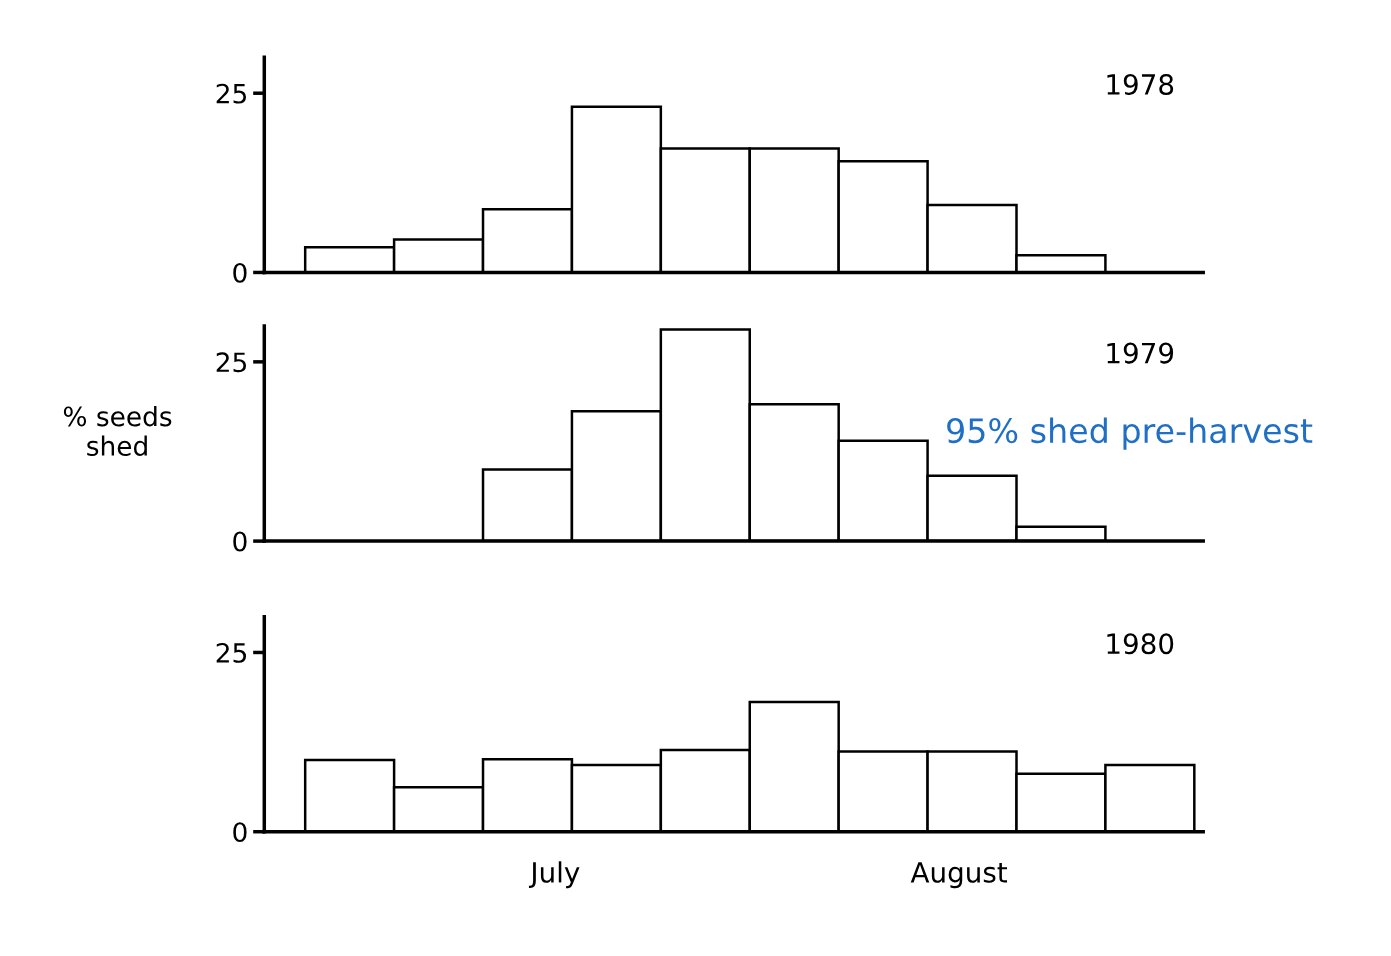  Describe the element at coordinates (117, 431) in the screenshot. I see `y-axis-title: % seeds shed` at that location.